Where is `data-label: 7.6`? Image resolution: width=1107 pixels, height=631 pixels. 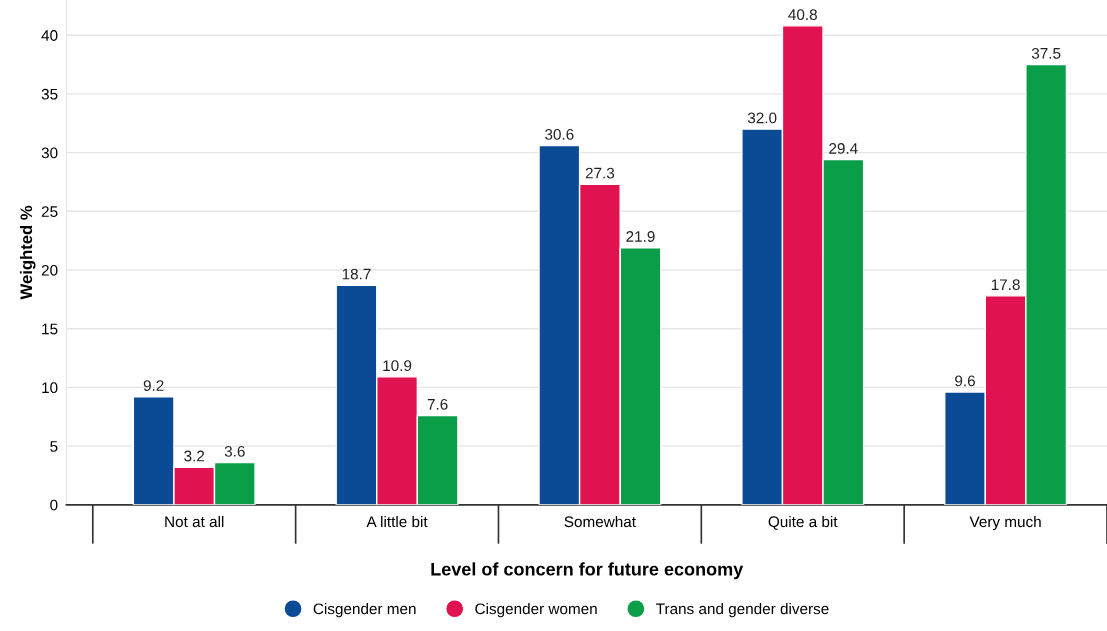
data-label: 7.6 is located at coordinates (437, 404).